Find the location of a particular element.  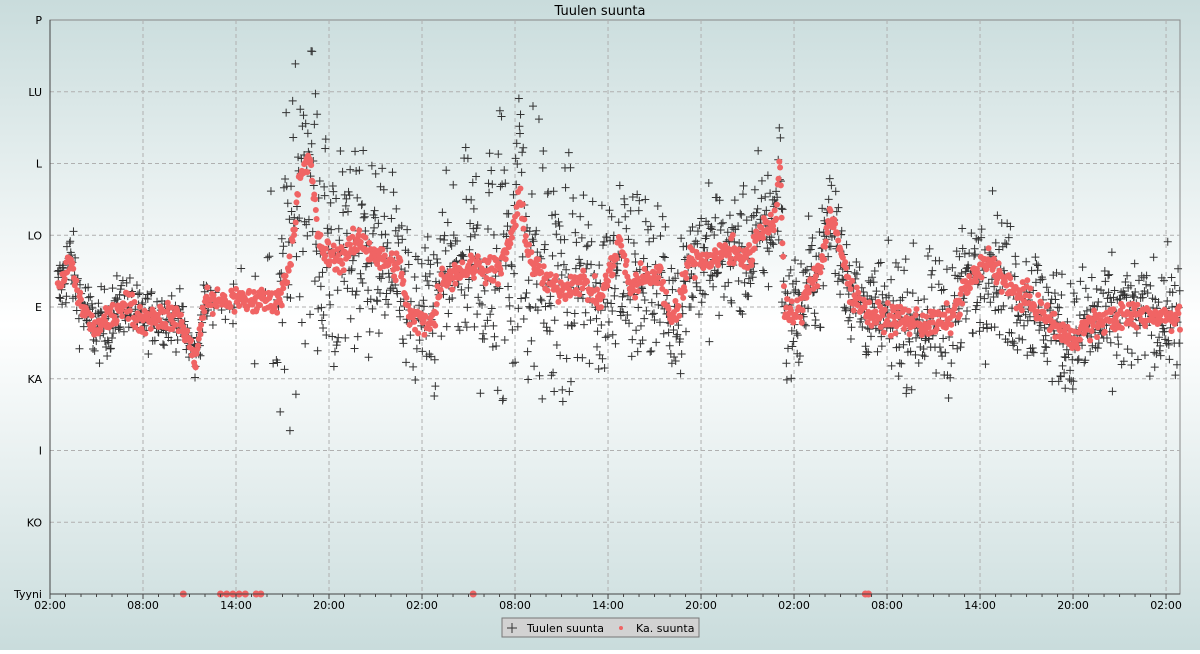

x-tick-label: 14:00 is located at coordinates (608, 605).